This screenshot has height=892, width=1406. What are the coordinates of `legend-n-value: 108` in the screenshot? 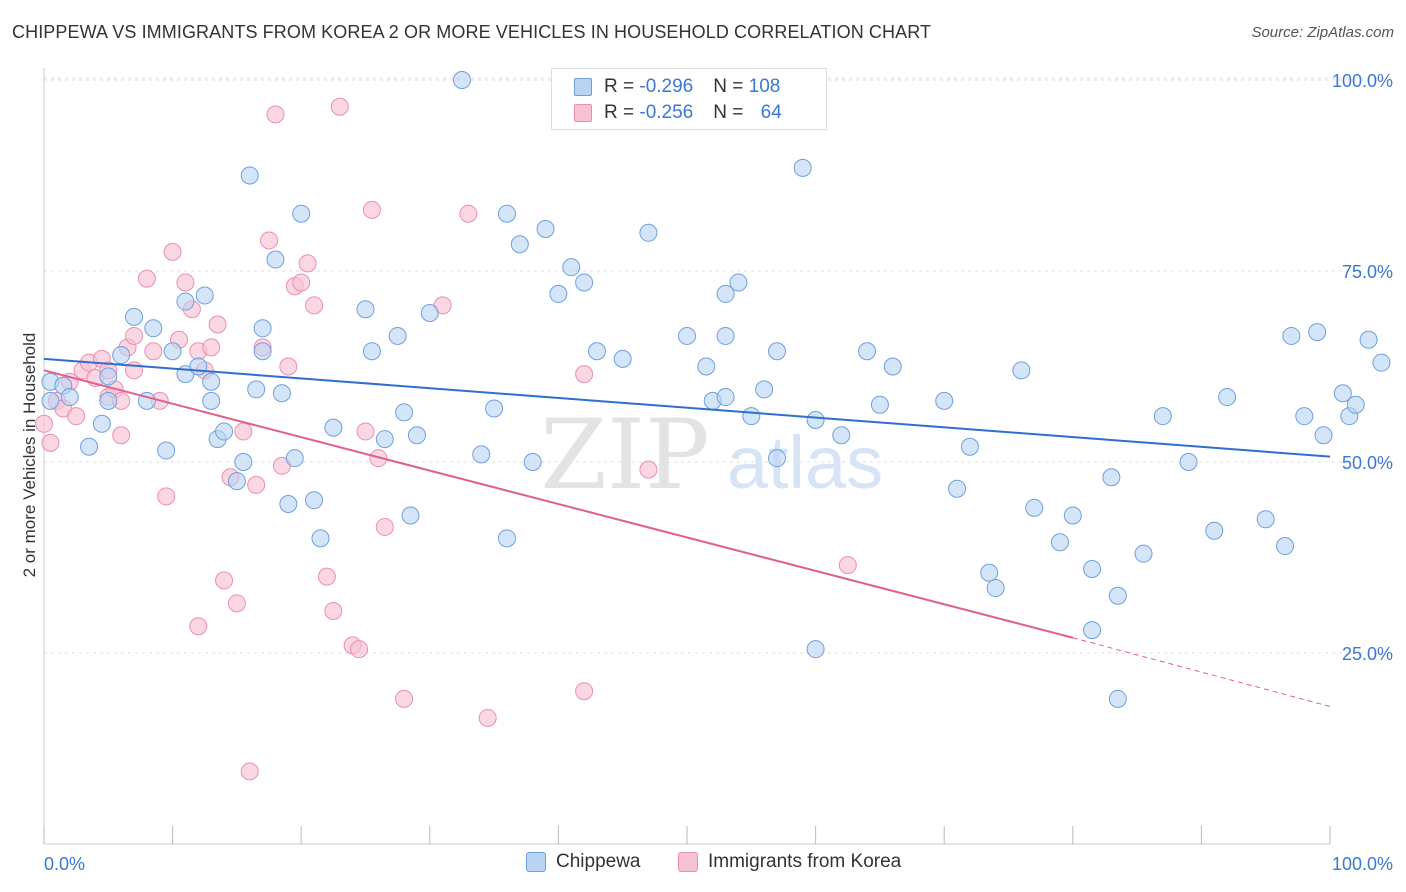 It's located at (764, 86).